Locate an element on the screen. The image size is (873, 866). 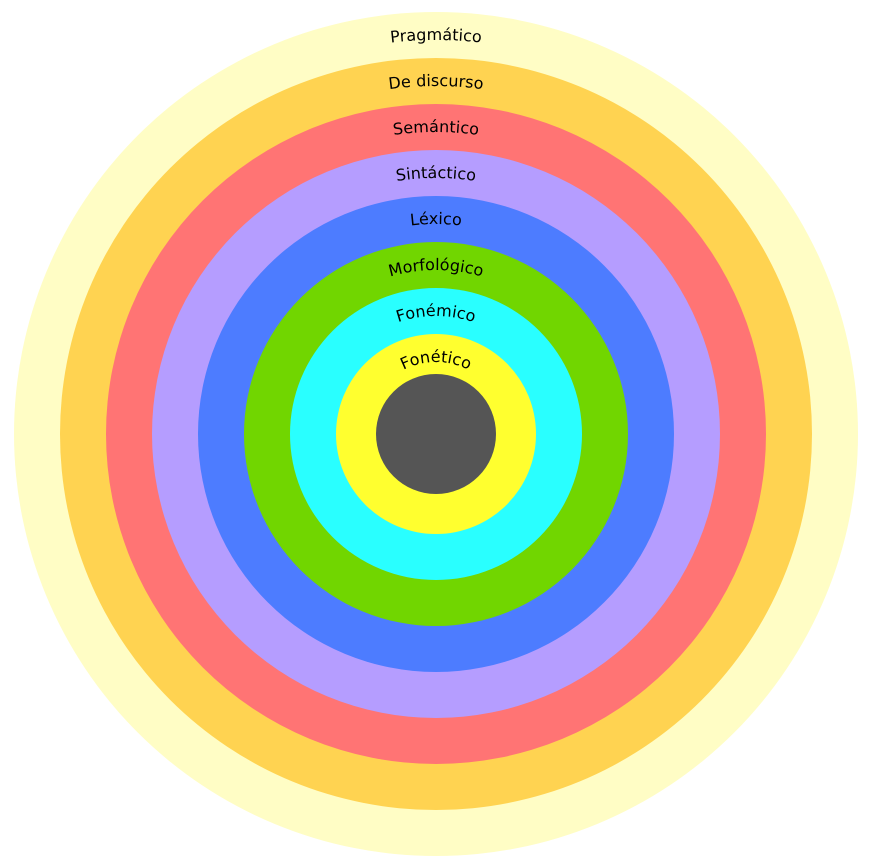
core-circle is located at coordinates (436, 434).